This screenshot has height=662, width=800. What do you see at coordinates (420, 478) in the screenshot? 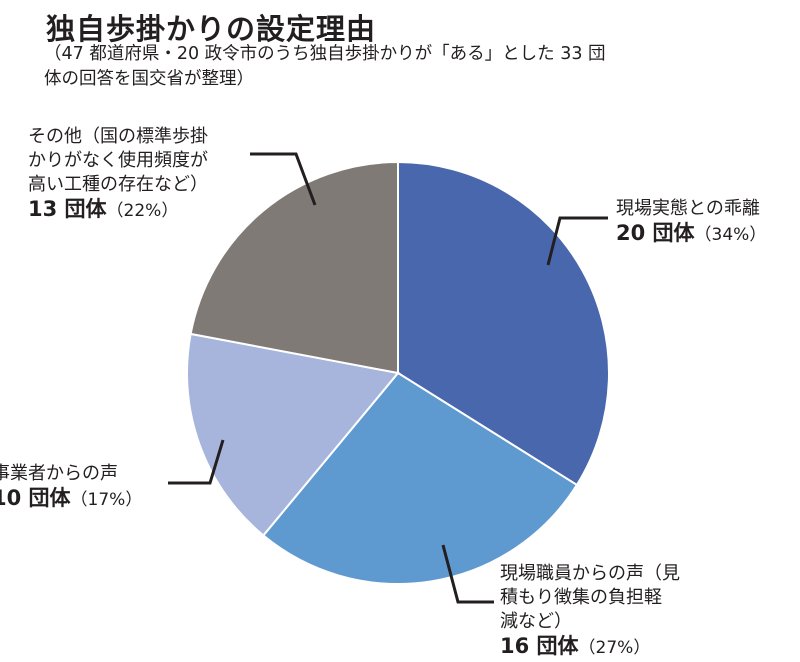
I see `pie-slice-genba-shokuin` at bounding box center [420, 478].